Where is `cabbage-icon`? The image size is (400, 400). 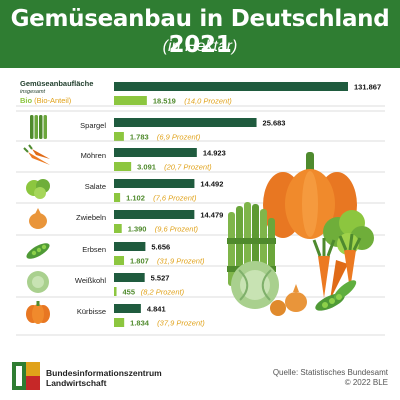
cabbage-icon is located at coordinates (38, 282).